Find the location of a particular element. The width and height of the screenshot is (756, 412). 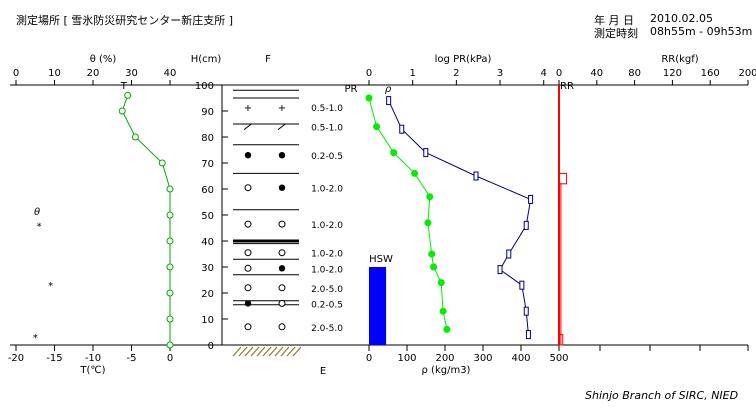

rr-tick-label: 160 is located at coordinates (710, 73).